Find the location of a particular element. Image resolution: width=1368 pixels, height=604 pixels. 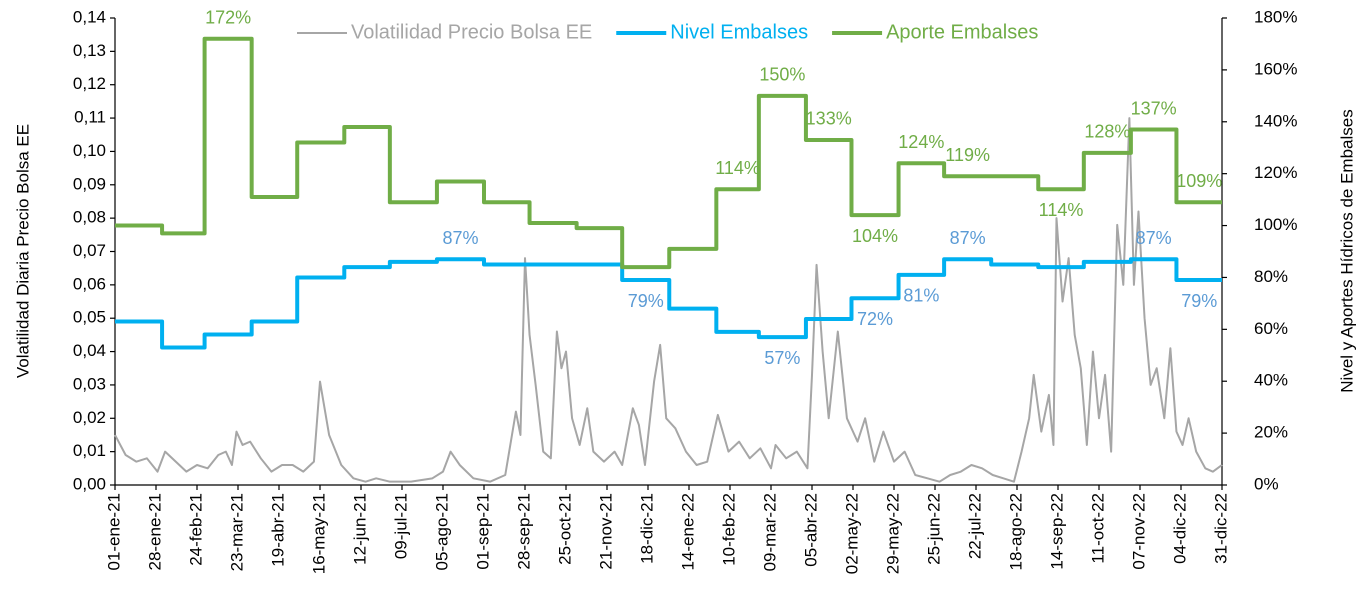

data-label: 124% is located at coordinates (921, 142).